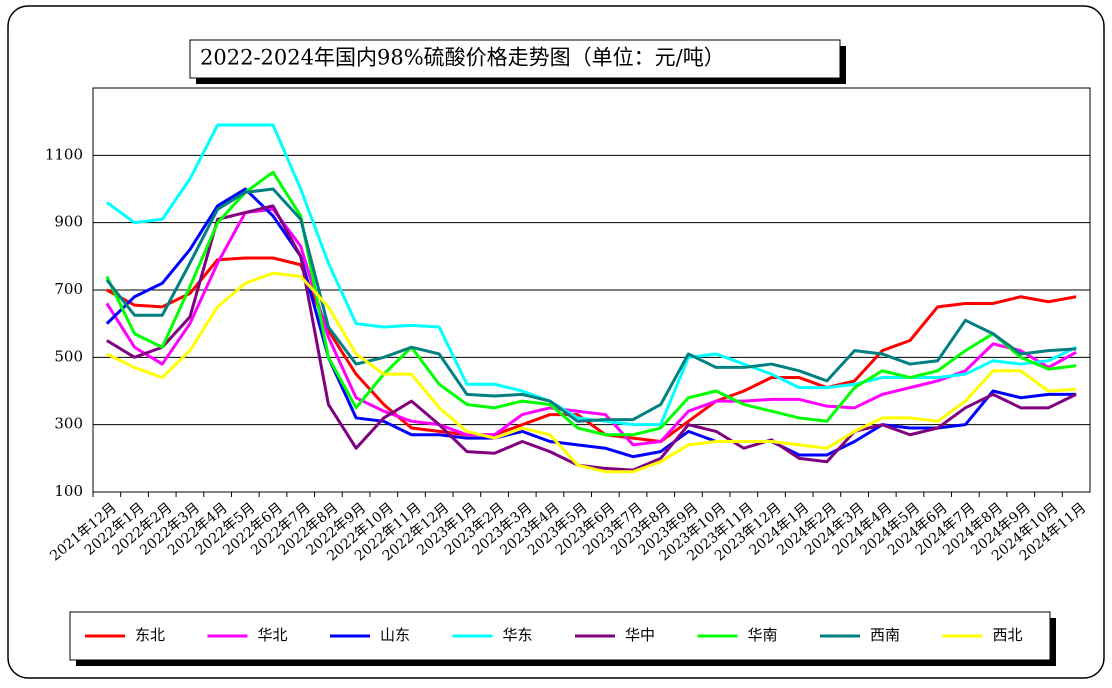 The image size is (1112, 688). I want to click on y-tick-label: 1100, so click(64, 154).